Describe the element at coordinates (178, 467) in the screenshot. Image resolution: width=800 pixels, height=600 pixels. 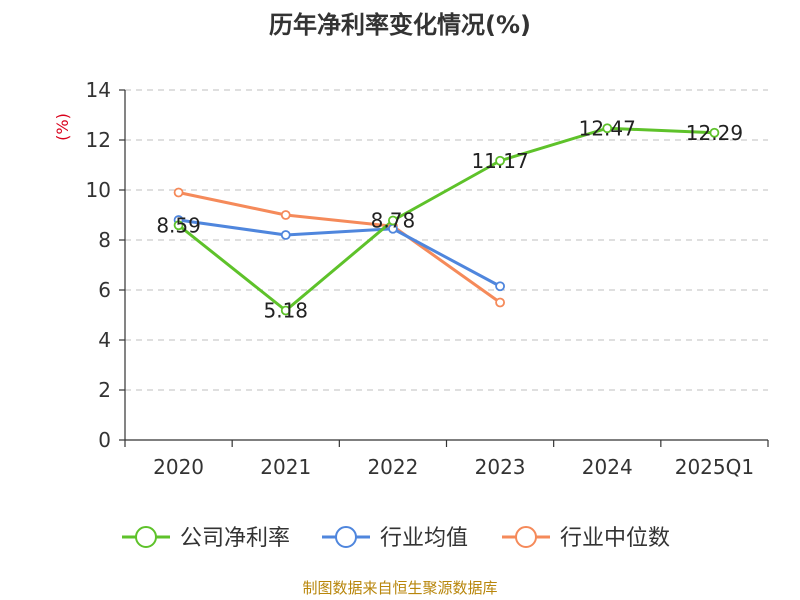
I see `x-tick-label: 2020` at that location.